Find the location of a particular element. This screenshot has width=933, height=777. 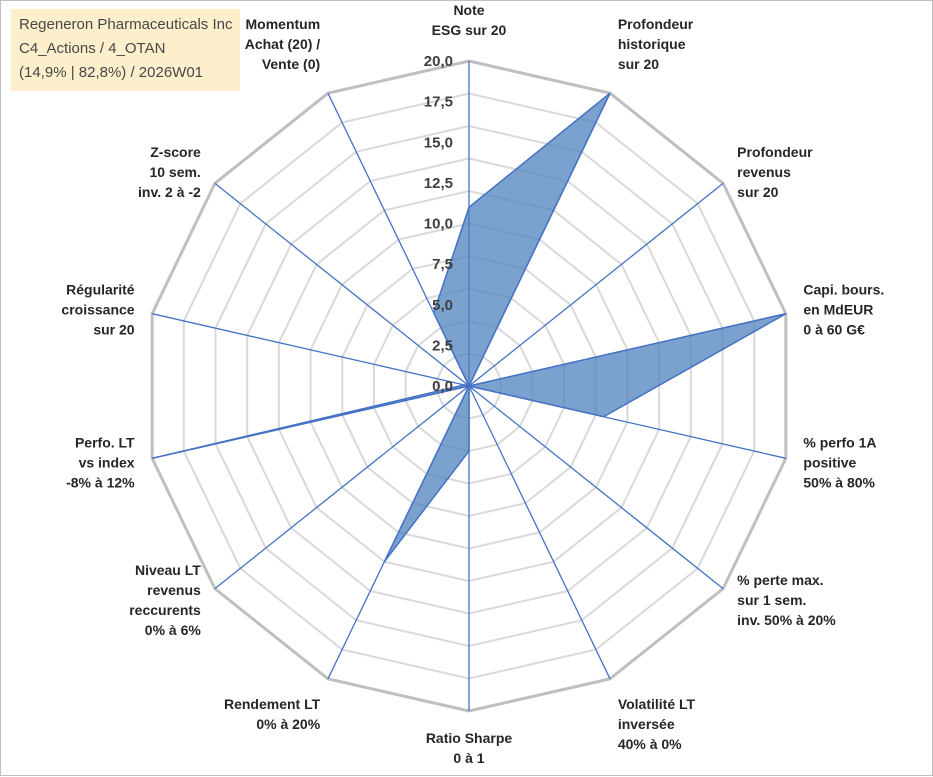

axis-label-line: % perfo 1A is located at coordinates (839, 442).